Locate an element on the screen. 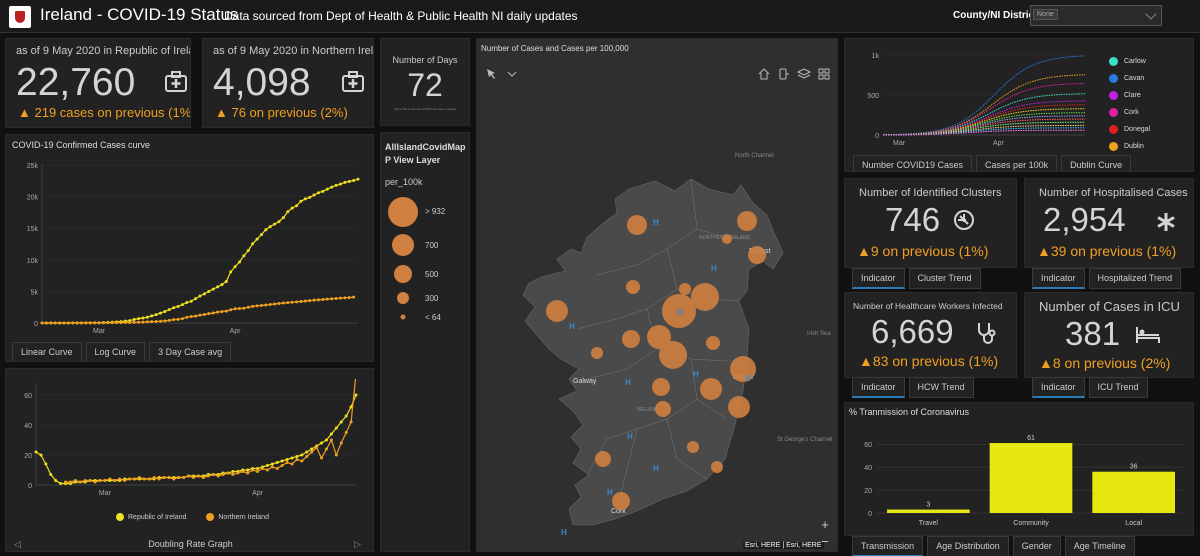 The image size is (1200, 556). legend-item-ni: Northern Ireland is located at coordinates (237, 517).